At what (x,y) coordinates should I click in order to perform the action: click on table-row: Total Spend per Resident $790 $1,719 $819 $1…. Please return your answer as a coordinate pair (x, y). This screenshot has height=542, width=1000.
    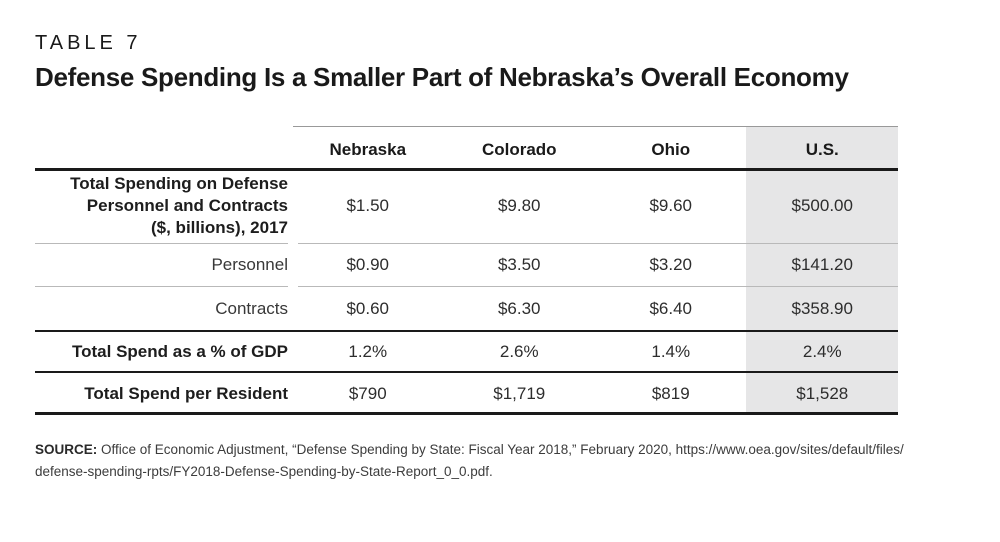
    Looking at the image, I should click on (466, 393).